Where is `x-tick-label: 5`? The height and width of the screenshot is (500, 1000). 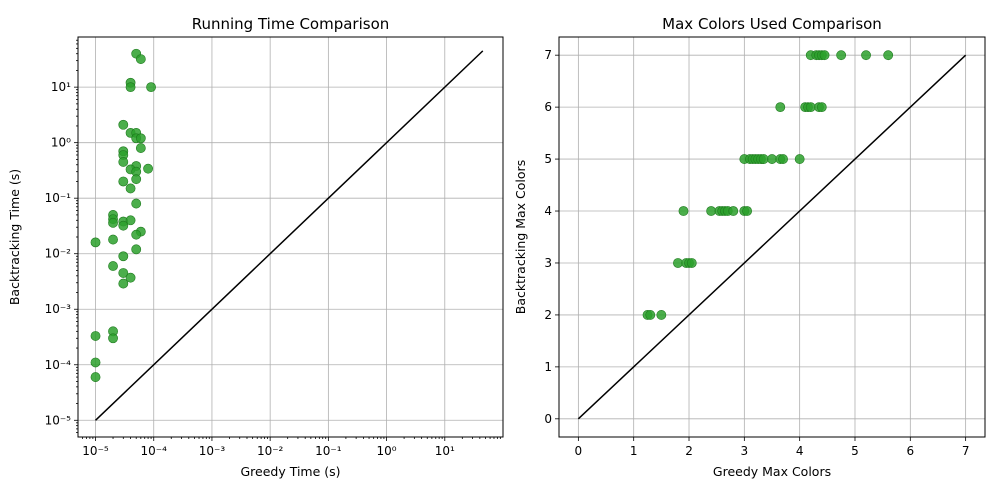
x-tick-label: 5 is located at coordinates (855, 451).